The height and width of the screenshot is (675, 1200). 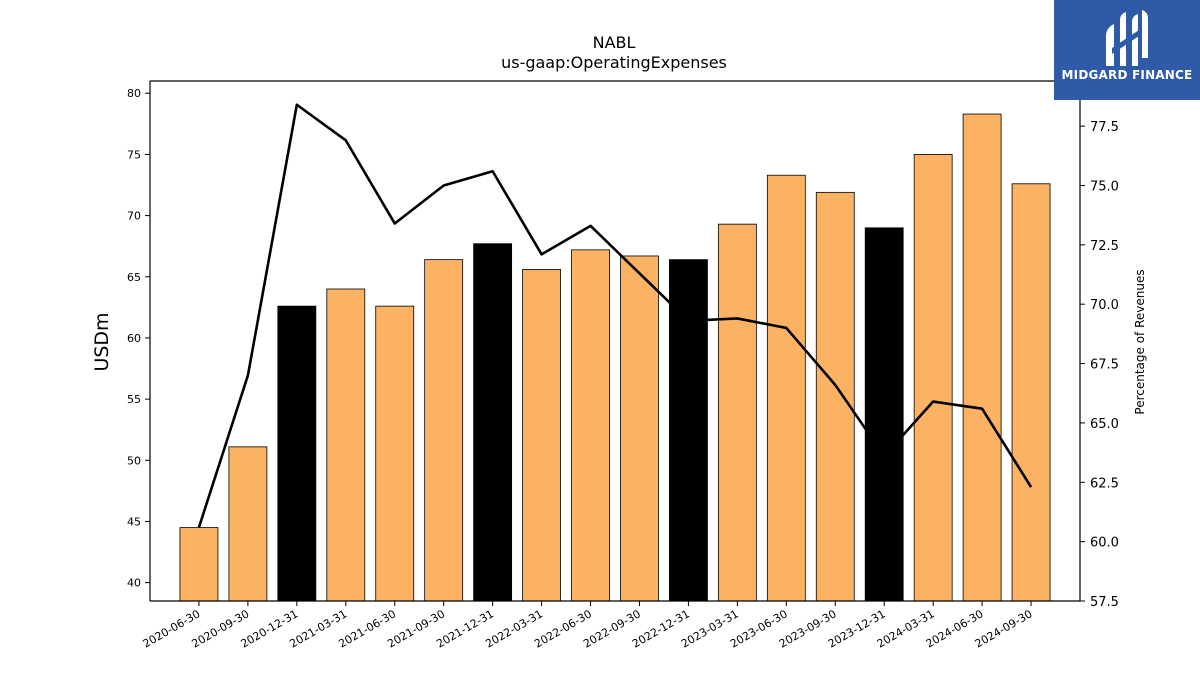 I want to click on y-tick-label: 65, so click(x=134, y=277).